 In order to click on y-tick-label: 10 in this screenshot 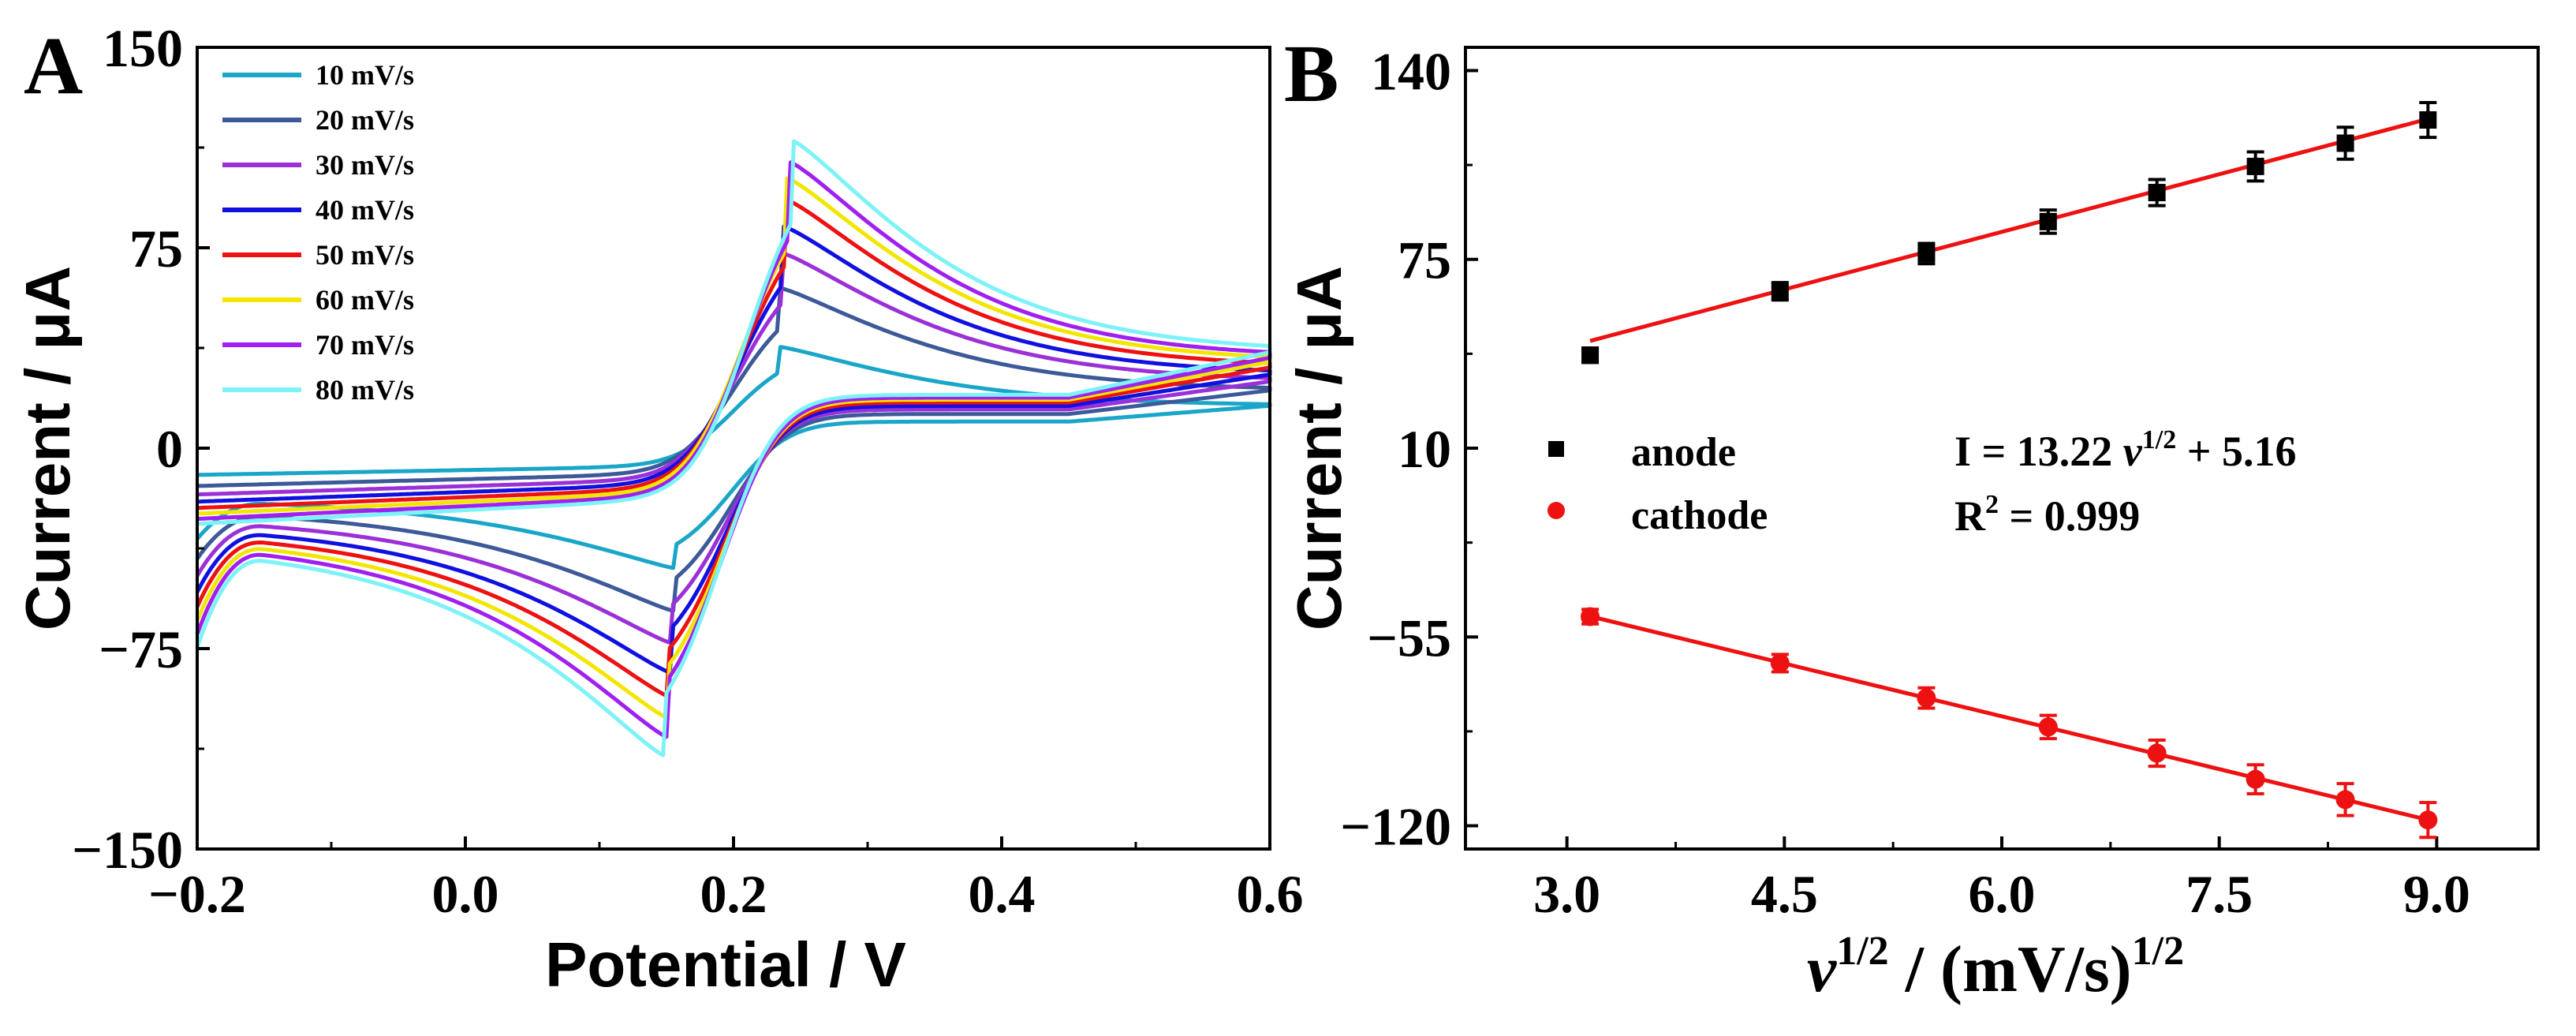, I will do `click(1424, 449)`.